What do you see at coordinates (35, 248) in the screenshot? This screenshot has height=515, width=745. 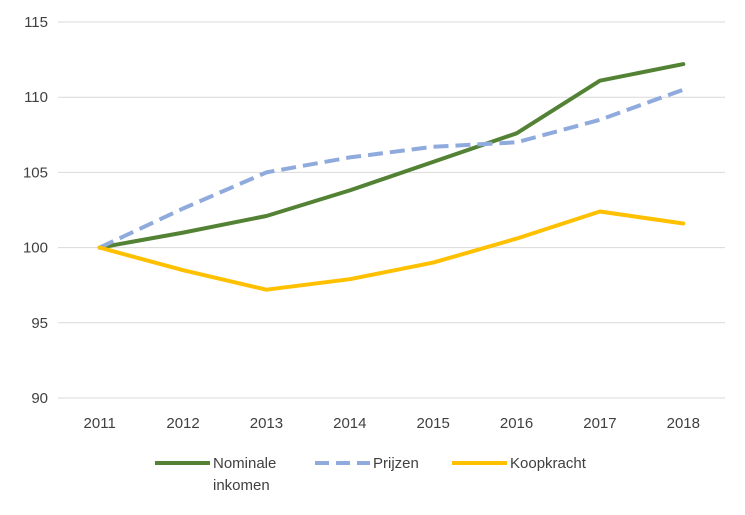 I see `y-tick-label: 100` at bounding box center [35, 248].